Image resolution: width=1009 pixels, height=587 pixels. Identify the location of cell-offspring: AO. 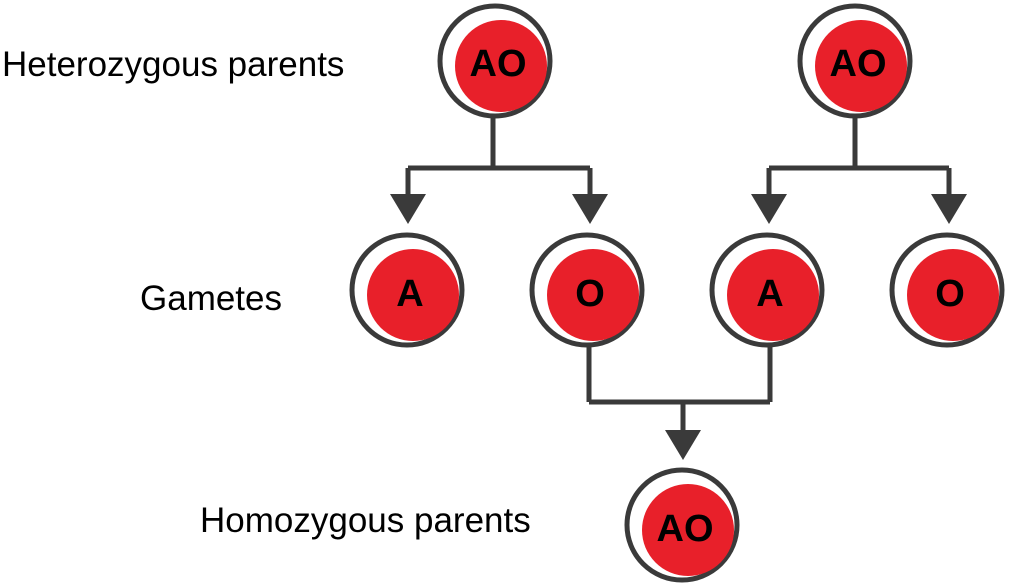
(682, 525).